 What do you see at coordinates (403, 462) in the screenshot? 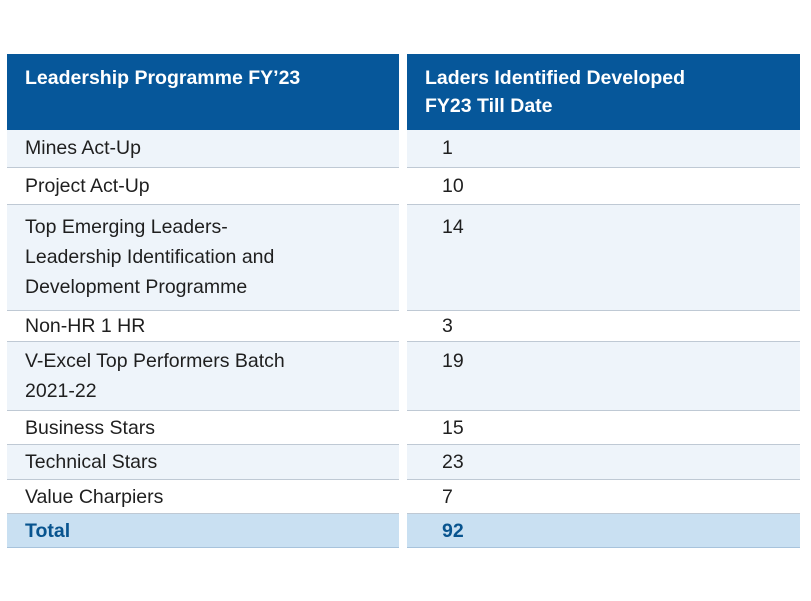
I see `table-row: Technical Stars 23` at bounding box center [403, 462].